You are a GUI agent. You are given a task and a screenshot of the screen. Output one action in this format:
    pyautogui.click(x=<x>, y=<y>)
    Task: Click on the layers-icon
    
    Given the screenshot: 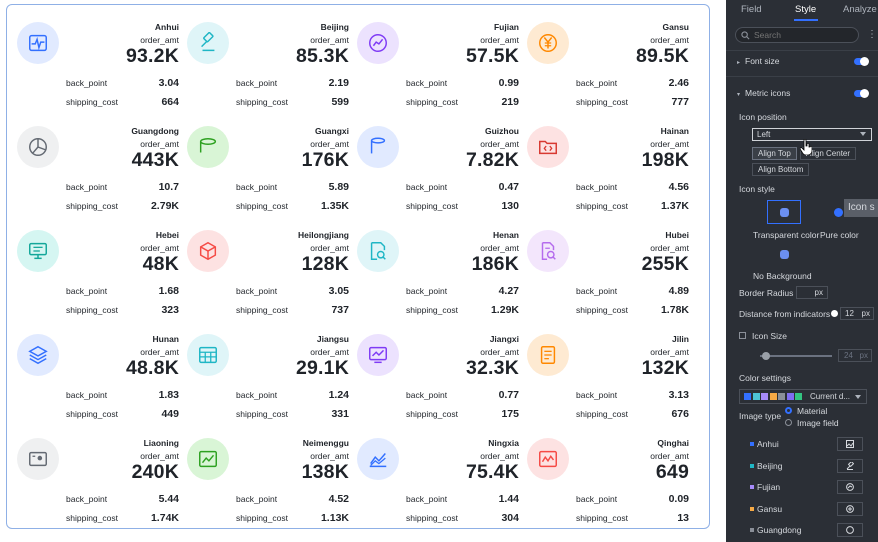 What is the action you would take?
    pyautogui.click(x=38, y=355)
    